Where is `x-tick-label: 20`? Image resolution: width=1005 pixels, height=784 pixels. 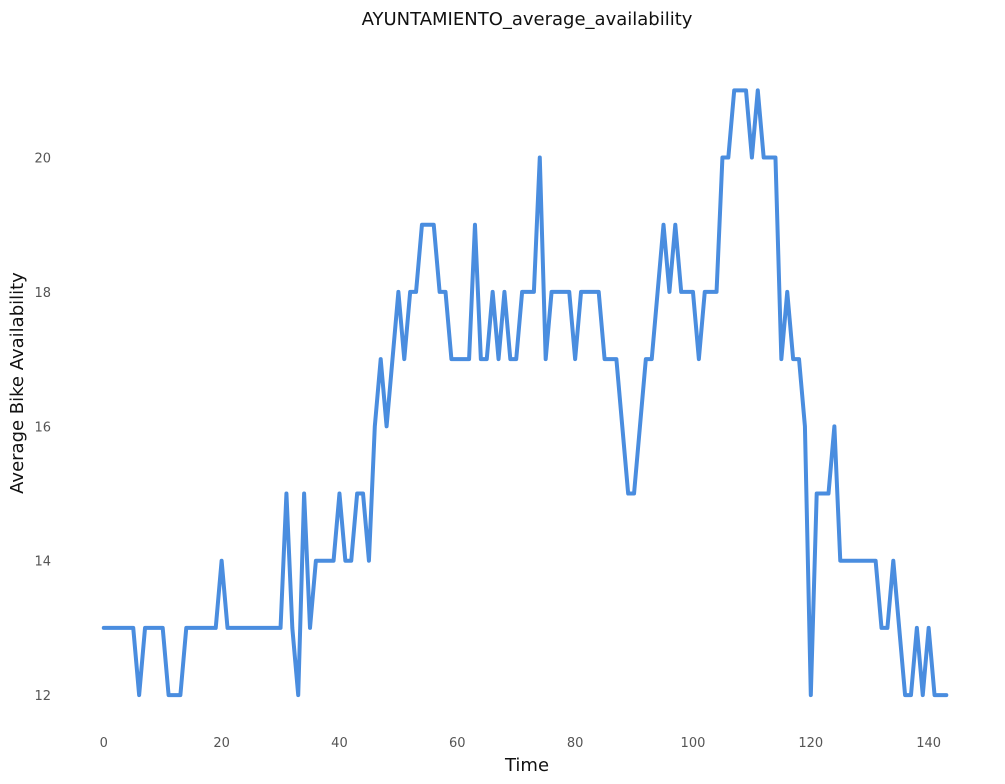 x-tick-label: 20 is located at coordinates (221, 743).